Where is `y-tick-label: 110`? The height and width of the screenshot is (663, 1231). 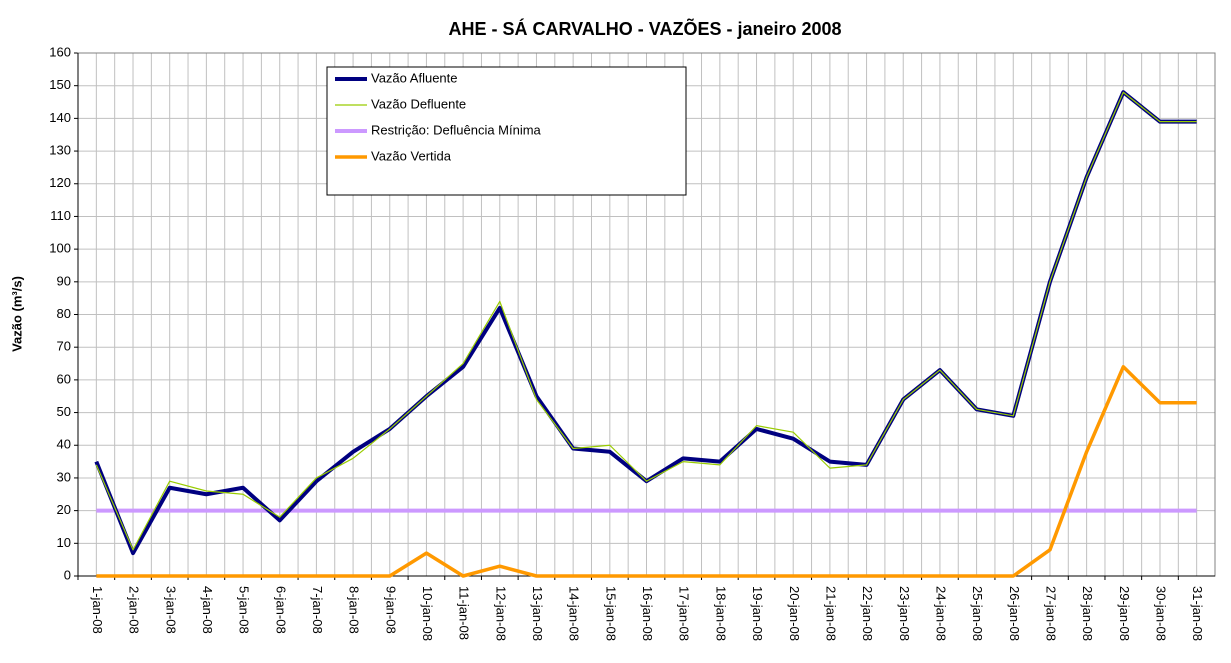 y-tick-label: 110 is located at coordinates (60, 215).